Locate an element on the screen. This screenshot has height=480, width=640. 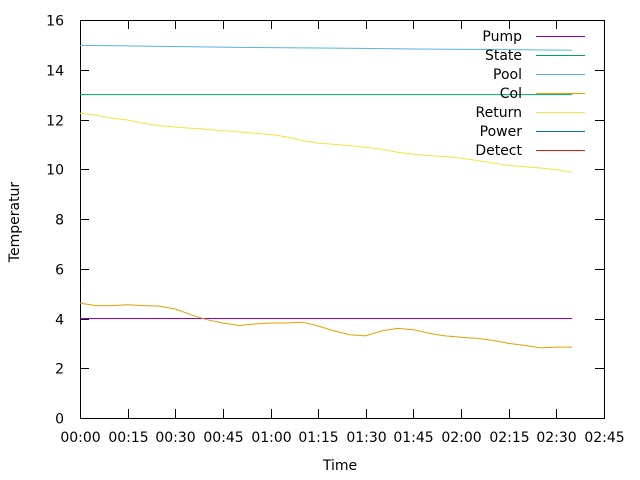
legend-label: Pump is located at coordinates (502, 37).